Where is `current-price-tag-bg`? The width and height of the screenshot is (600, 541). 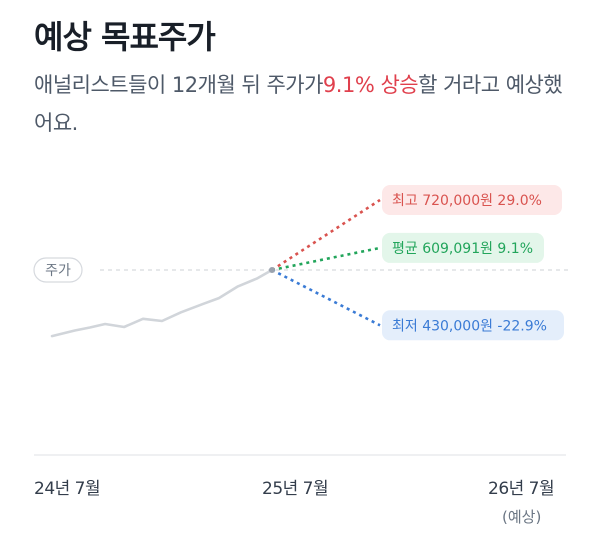
current-price-tag-bg is located at coordinates (58, 270).